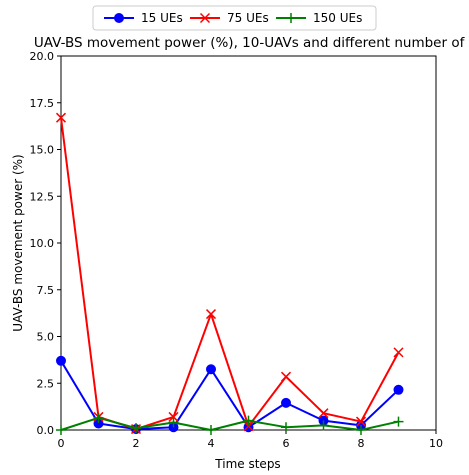  I want to click on legend-item: 150 UEs, so click(319, 18).